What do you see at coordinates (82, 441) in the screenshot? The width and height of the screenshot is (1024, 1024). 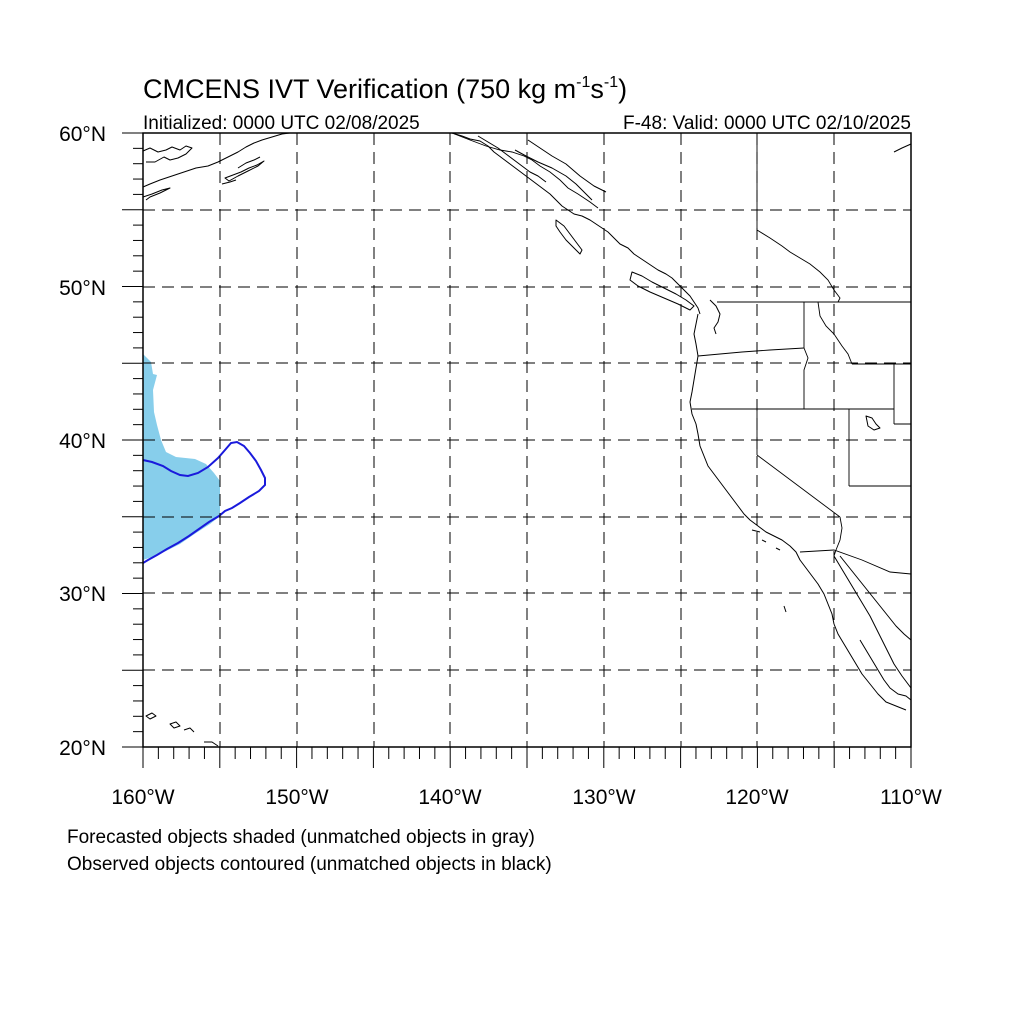 I see `lat-label-40: 40°N` at bounding box center [82, 441].